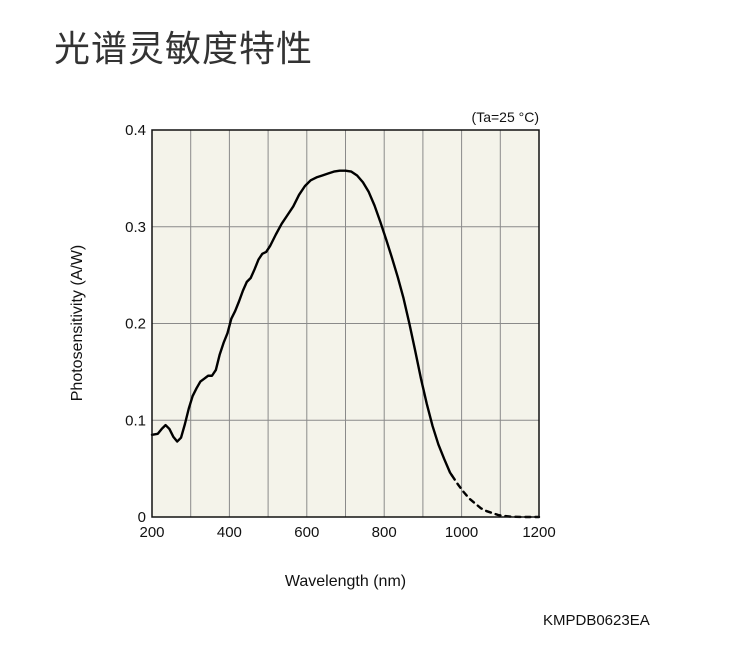  Describe the element at coordinates (461, 532) in the screenshot. I see `x-tick-label: 1000` at that location.